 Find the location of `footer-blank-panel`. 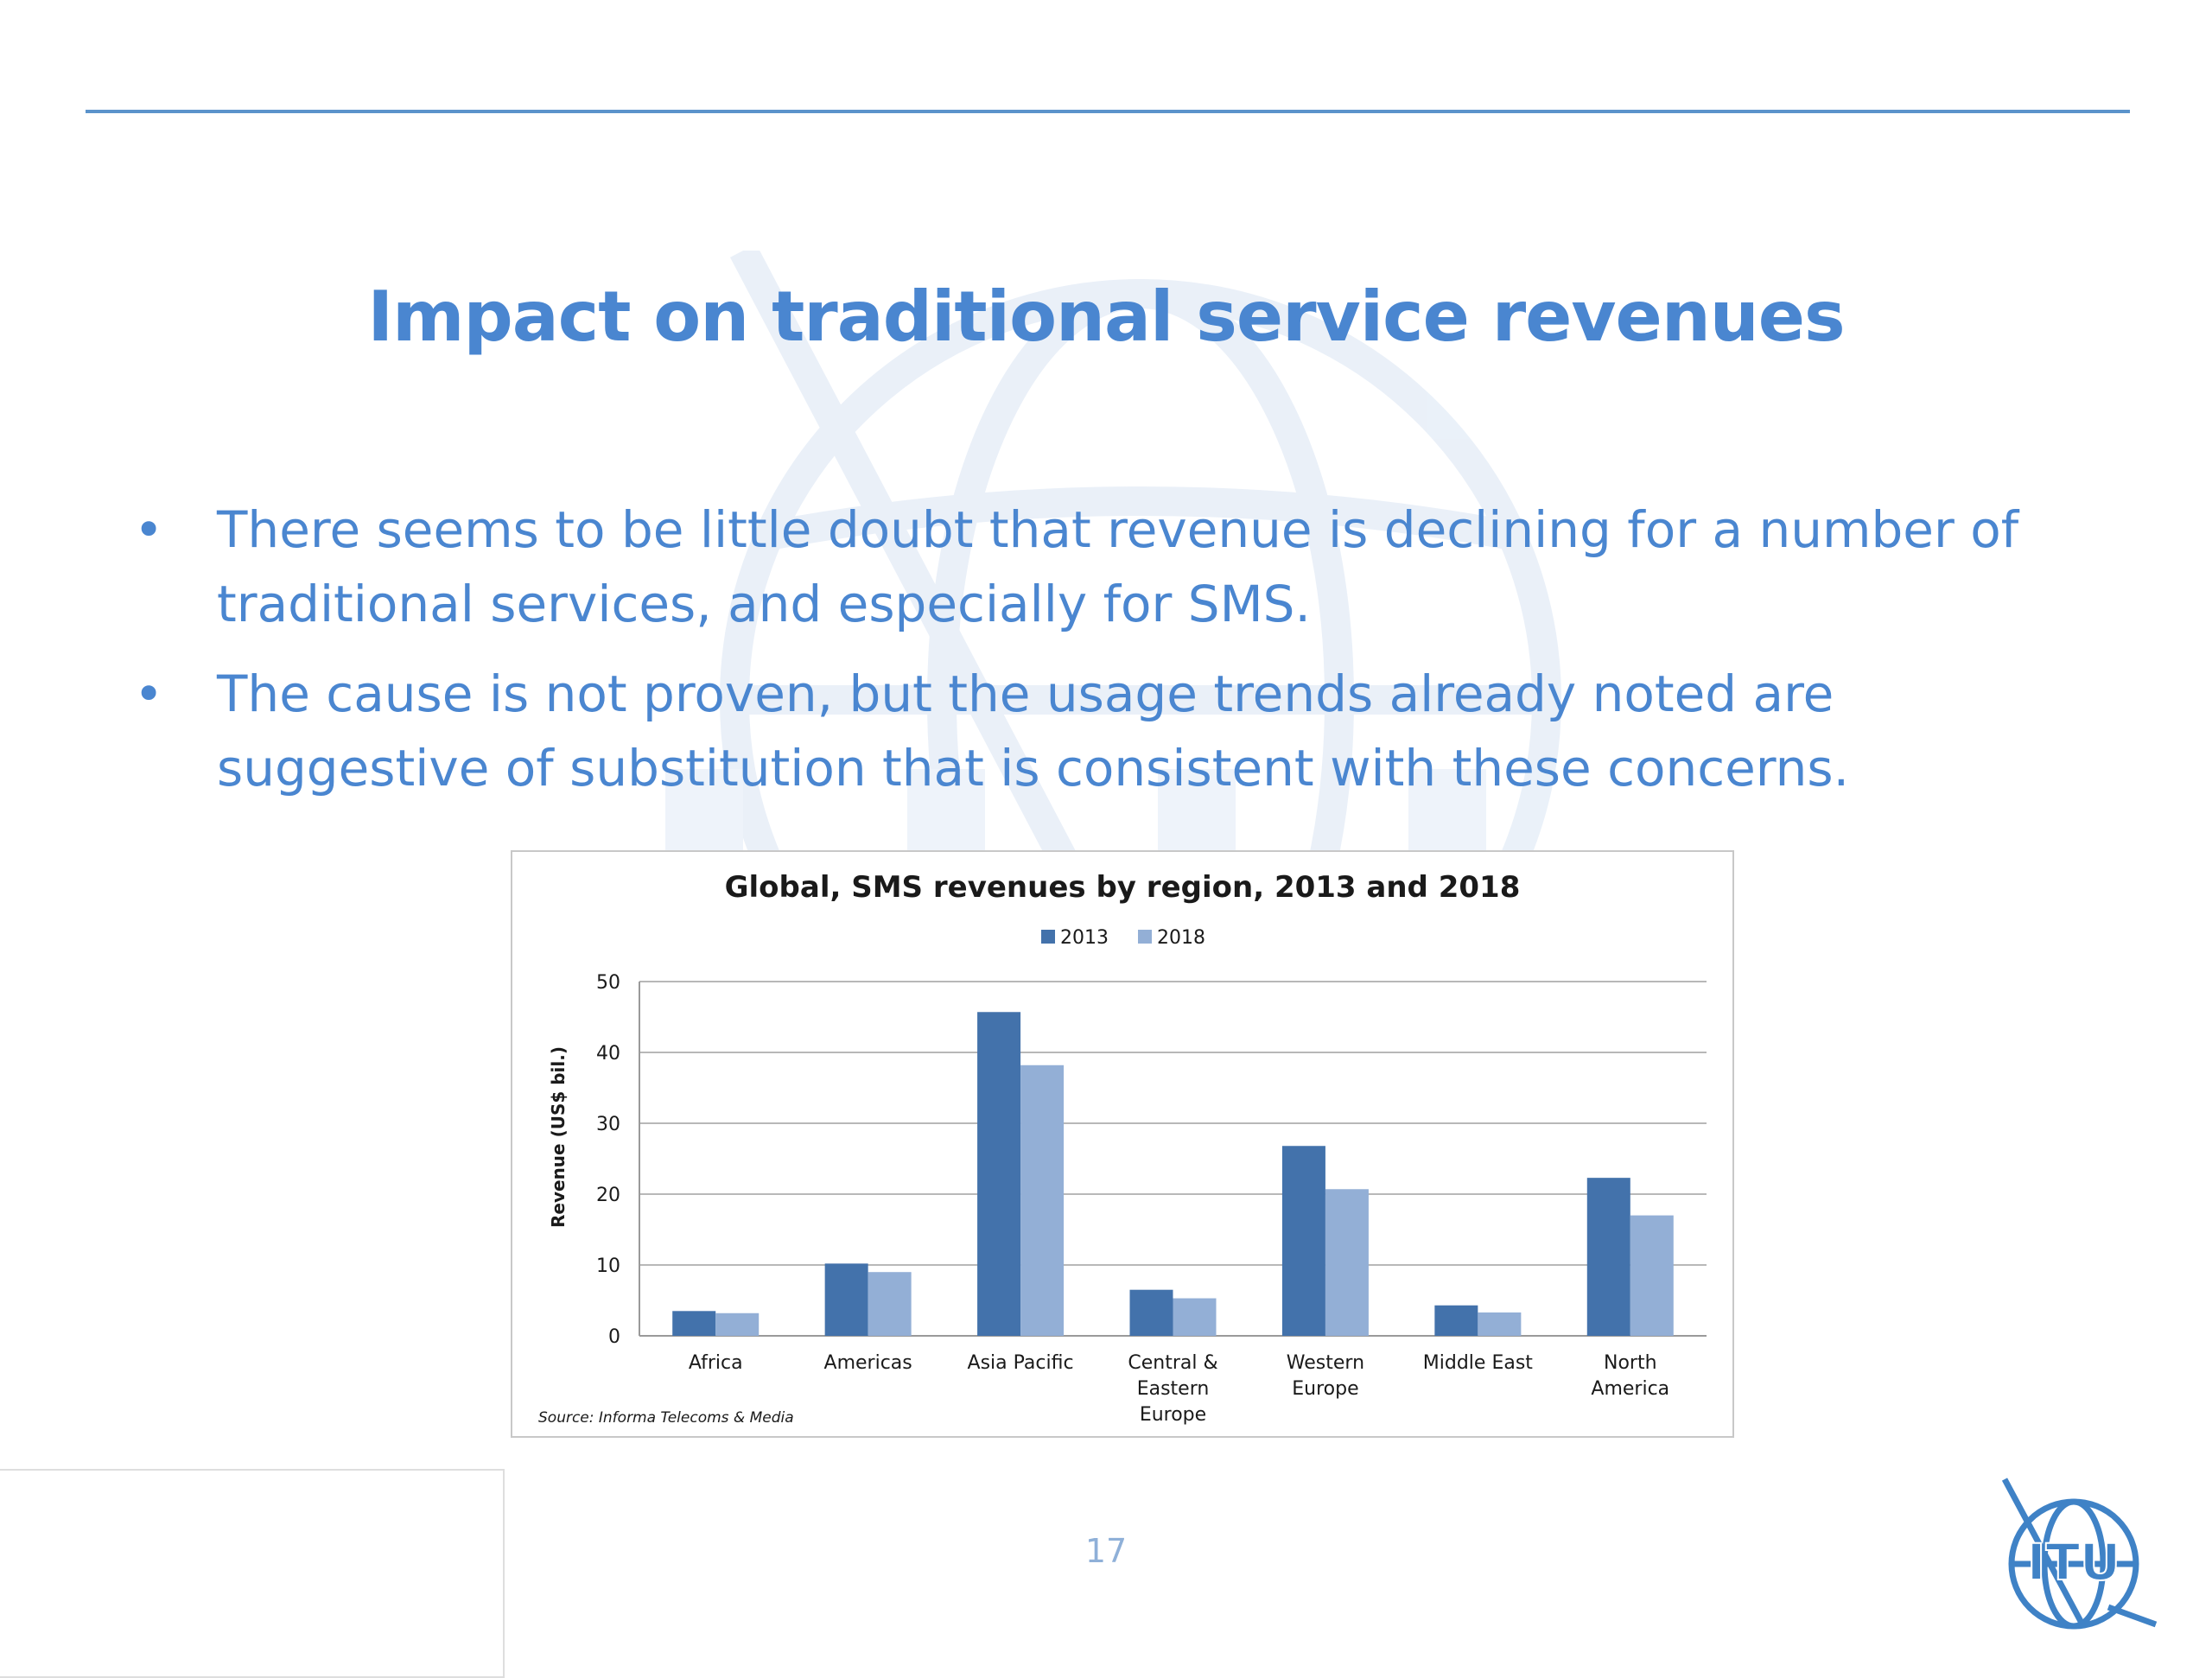

footer-blank-panel is located at coordinates (252, 1574).